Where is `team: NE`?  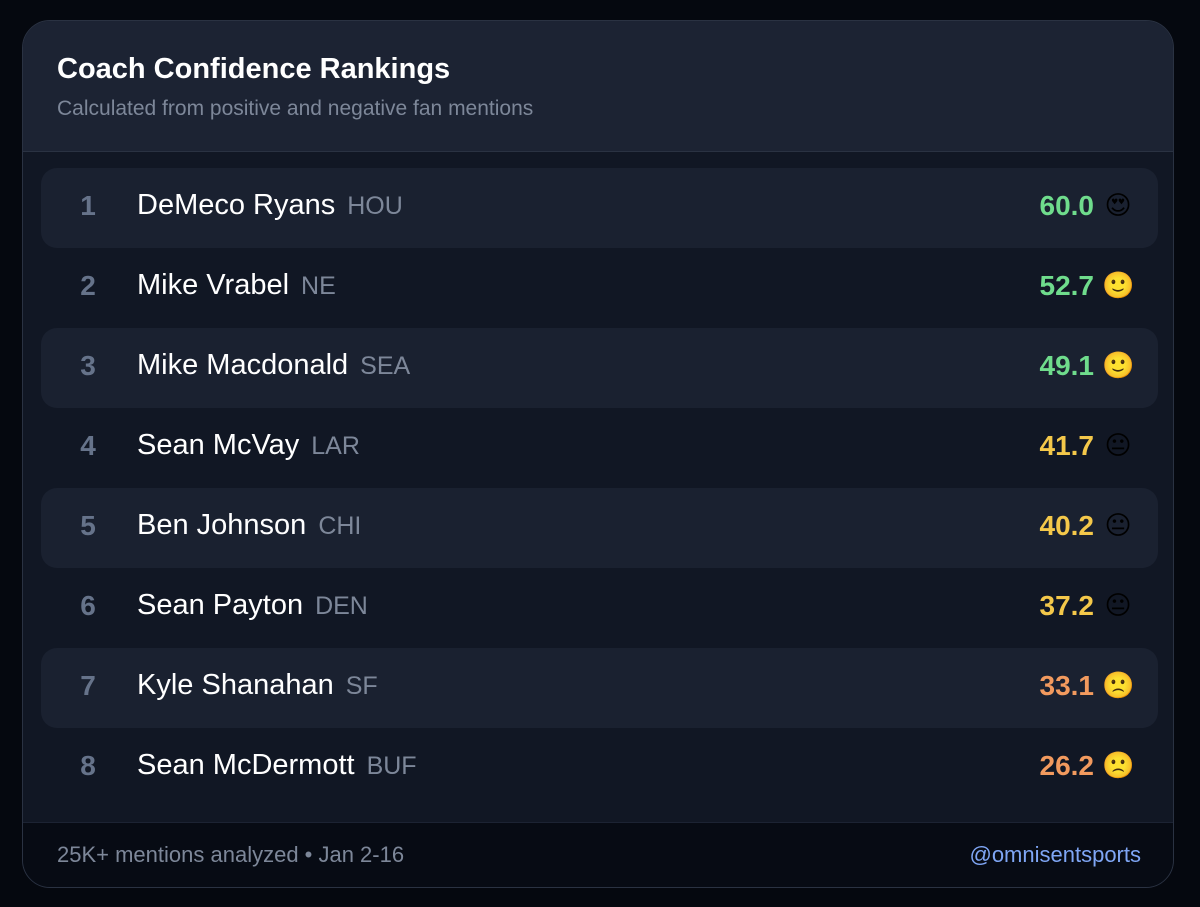
team: NE is located at coordinates (318, 286).